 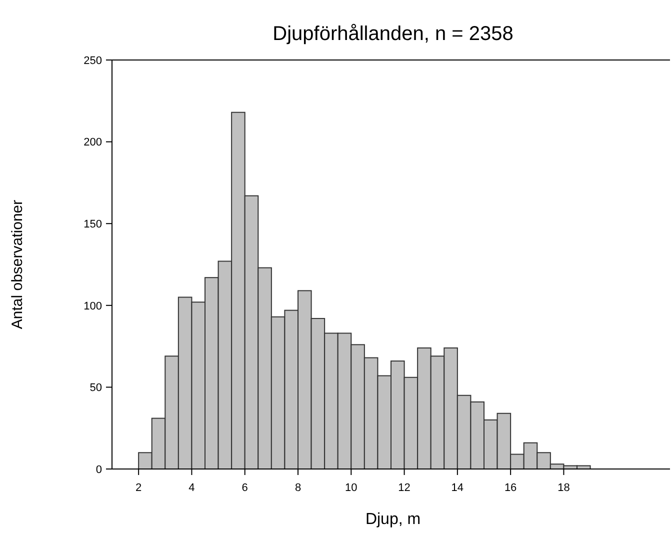 I want to click on x-axis-title: Djup, m, so click(x=393, y=519).